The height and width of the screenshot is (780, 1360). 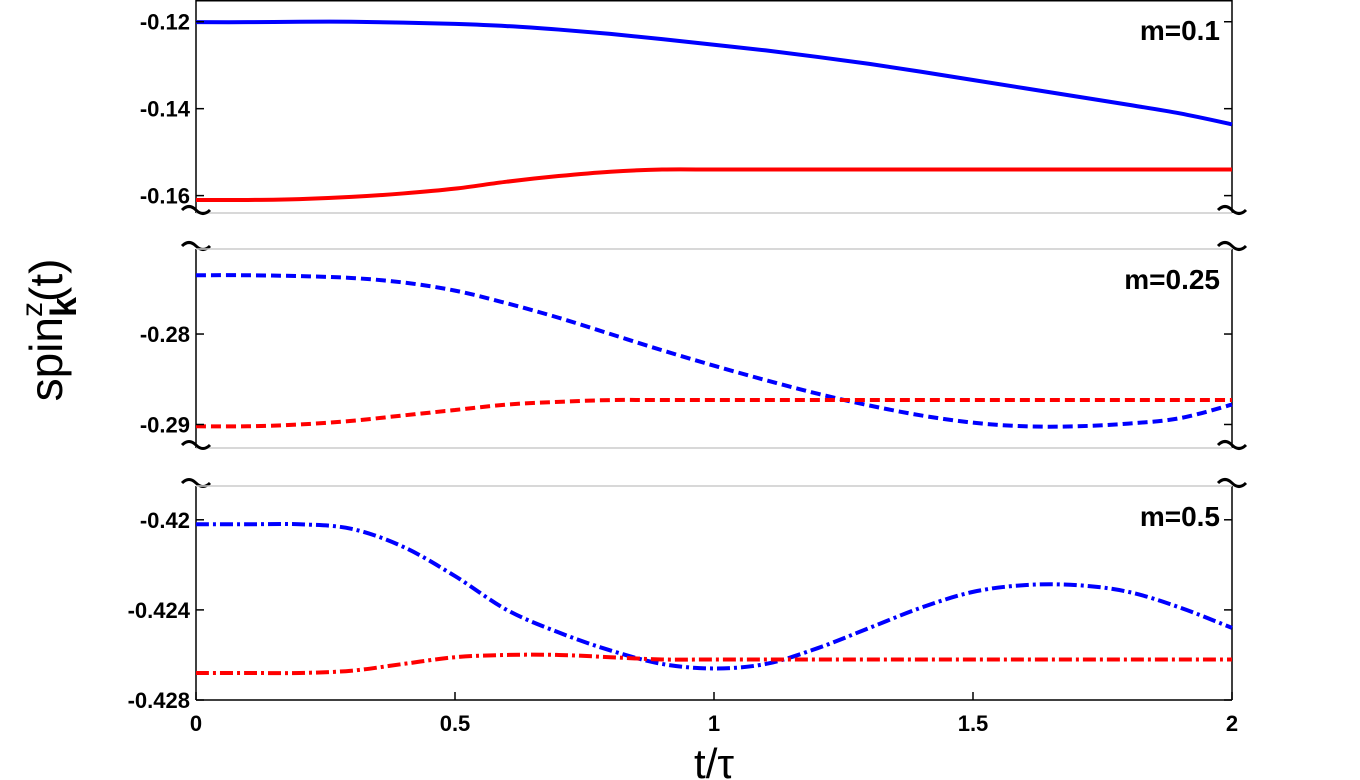 What do you see at coordinates (1180, 30) in the screenshot?
I see `panel-label: m=0.1` at bounding box center [1180, 30].